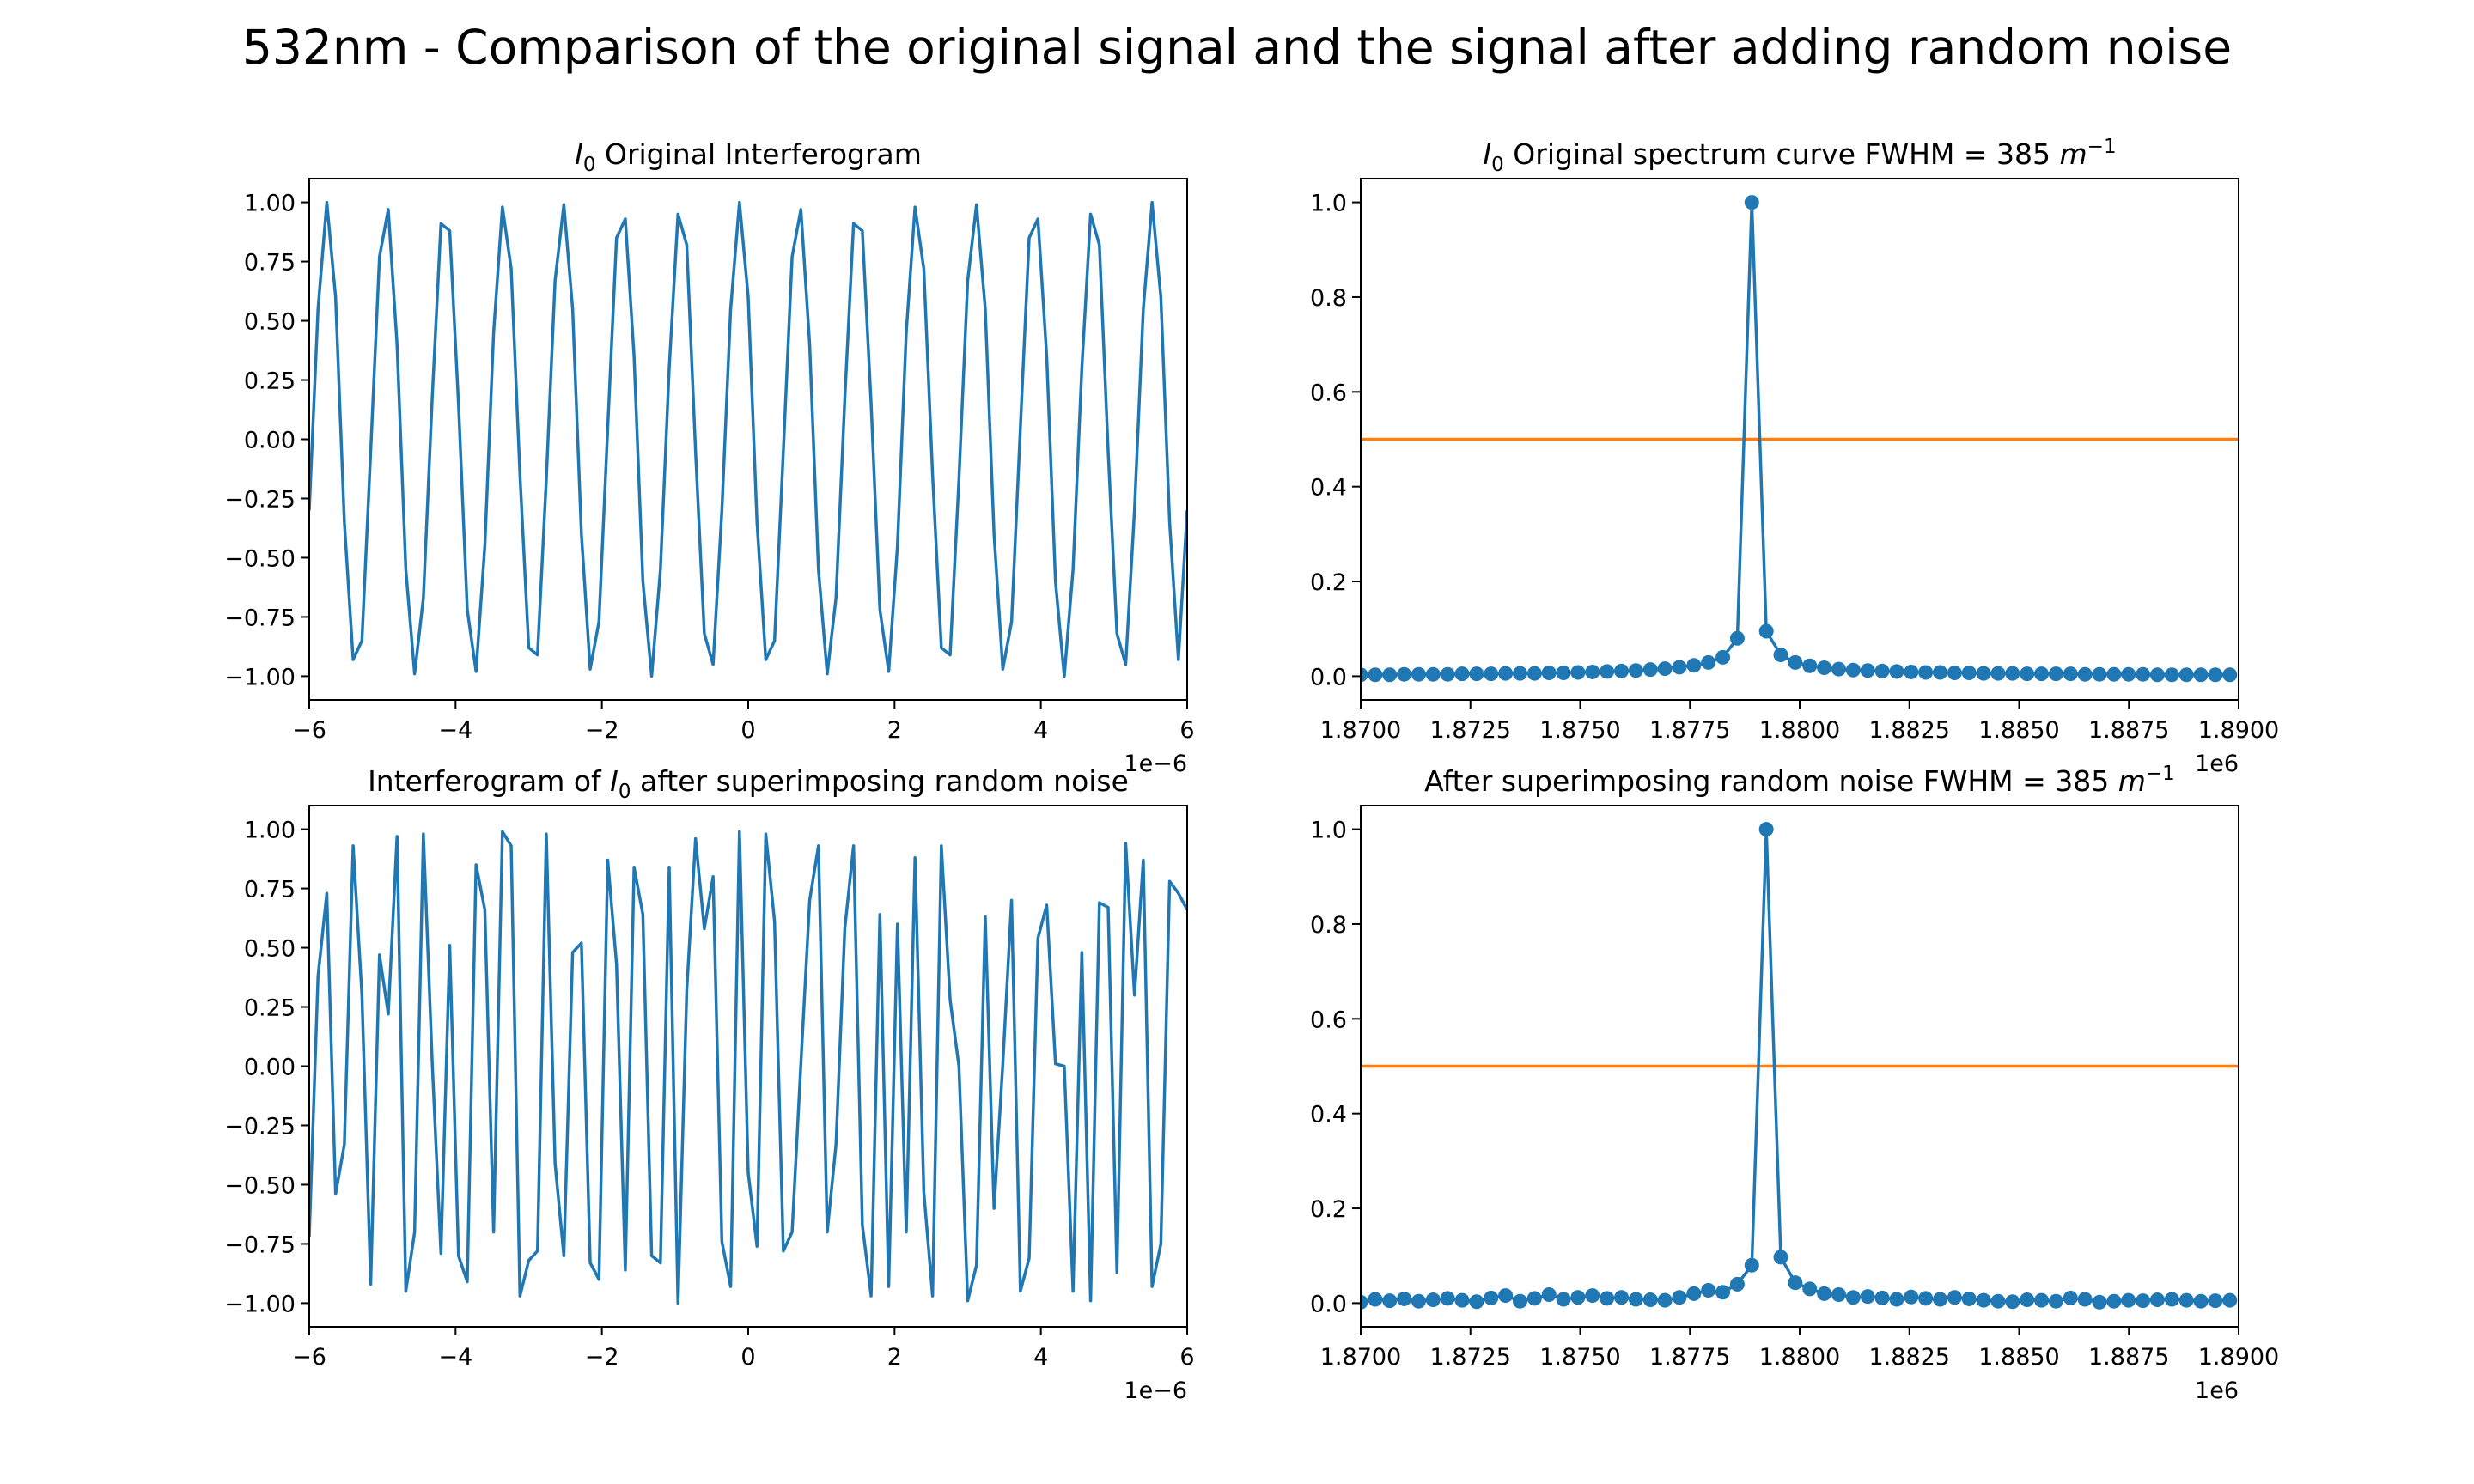 This screenshot has height=1484, width=2474. What do you see at coordinates (260, 559) in the screenshot?
I see `y-tick-label: −0.50` at bounding box center [260, 559].